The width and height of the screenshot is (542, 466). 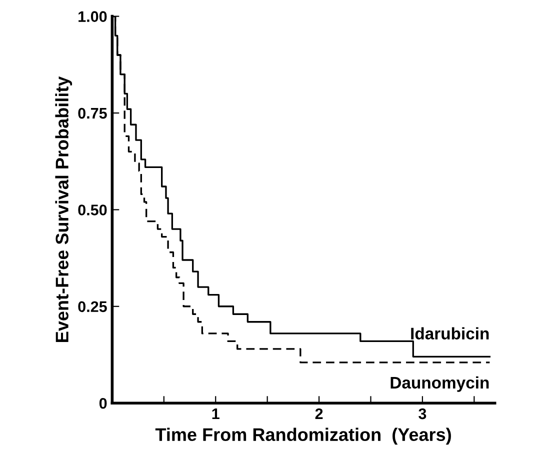 I want to click on x-axis-title: Time From Randomization (Years), so click(x=303, y=436).